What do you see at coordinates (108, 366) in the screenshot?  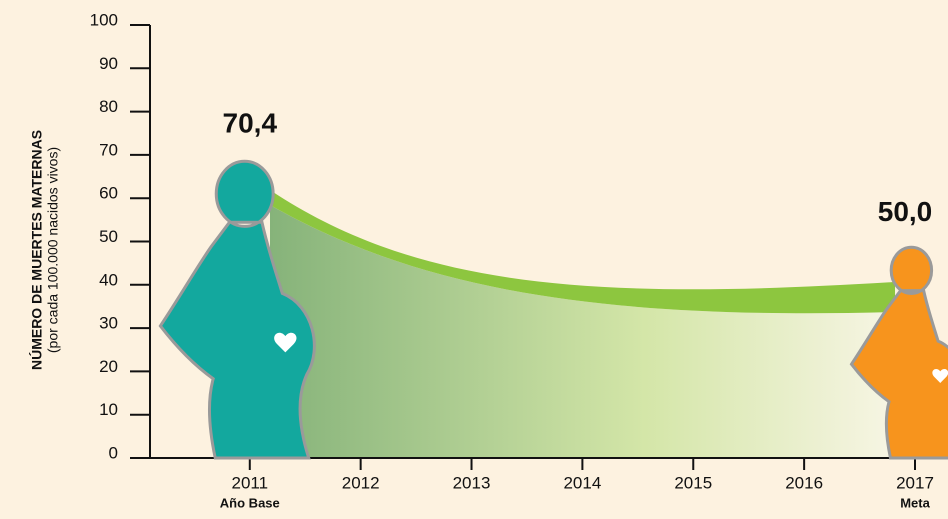 I see `y-tick-label: 20` at bounding box center [108, 366].